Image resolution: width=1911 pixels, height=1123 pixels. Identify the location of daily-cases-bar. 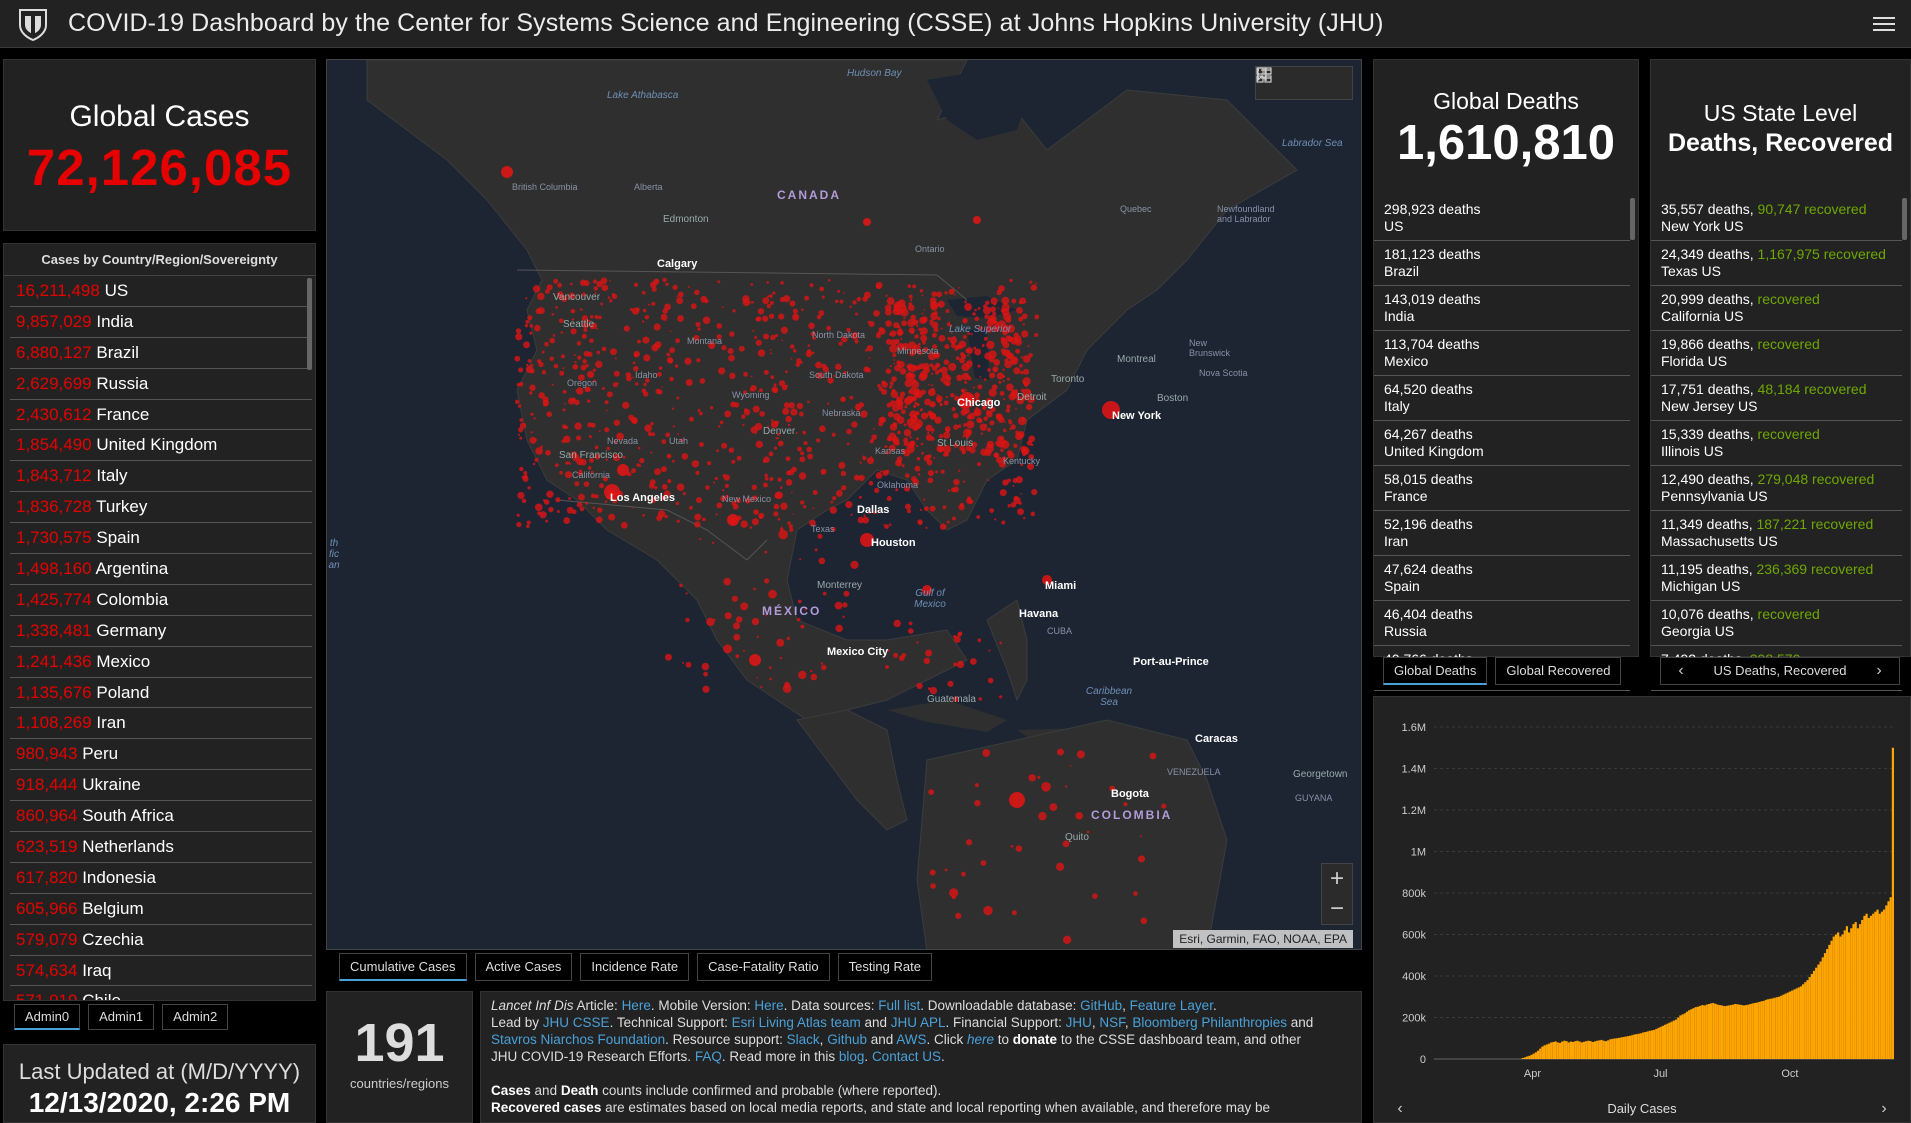
(1816, 1013).